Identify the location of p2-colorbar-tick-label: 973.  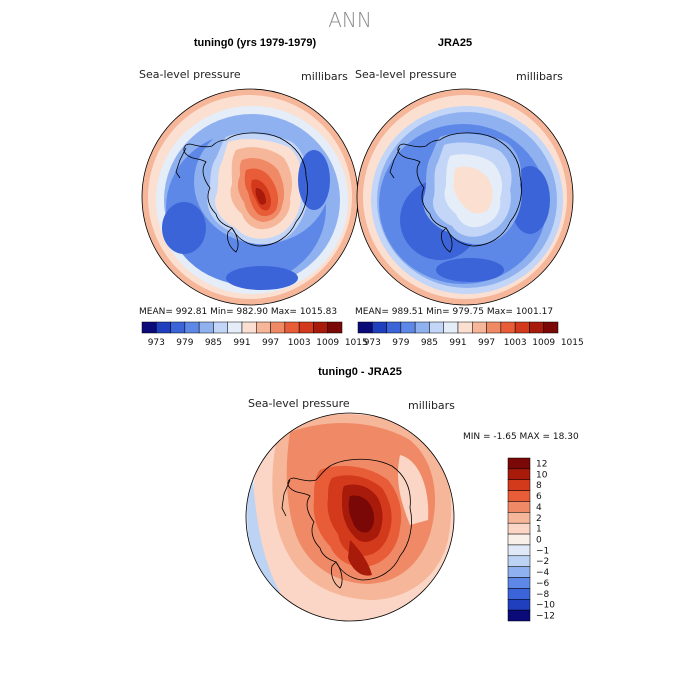
(372, 343).